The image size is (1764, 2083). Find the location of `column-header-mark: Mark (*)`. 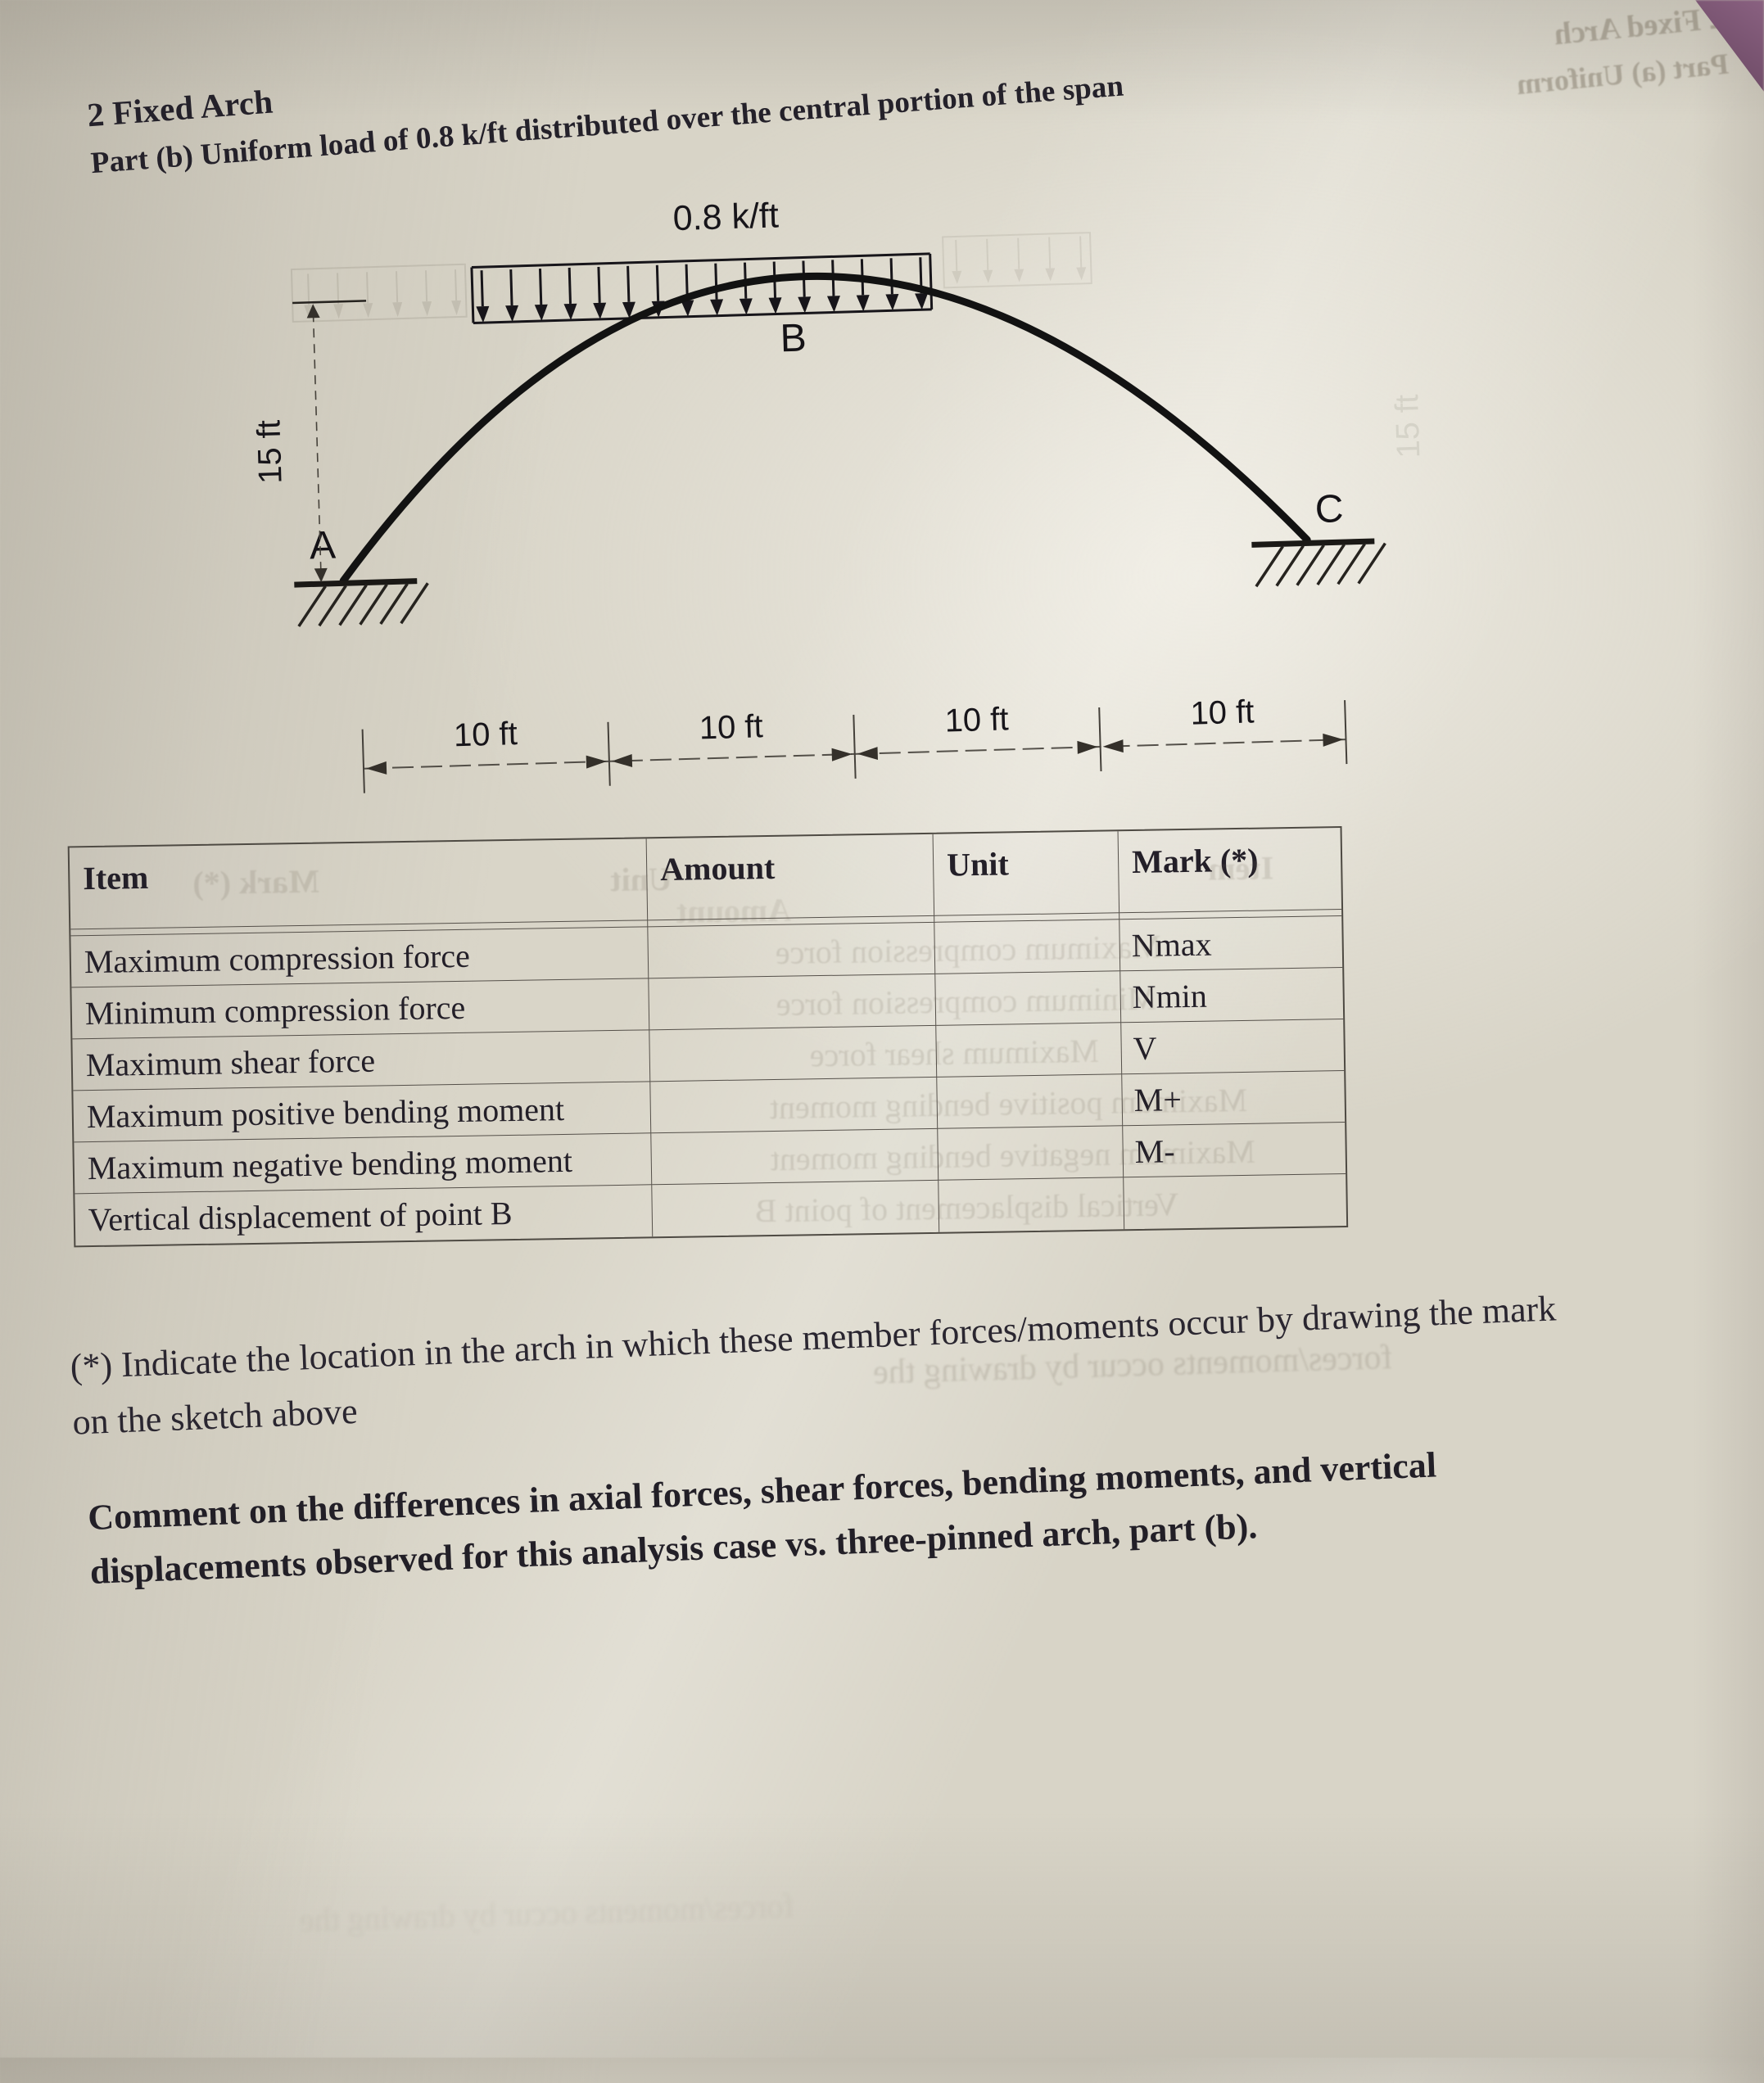

column-header-mark: Mark (*) is located at coordinates (1230, 871).